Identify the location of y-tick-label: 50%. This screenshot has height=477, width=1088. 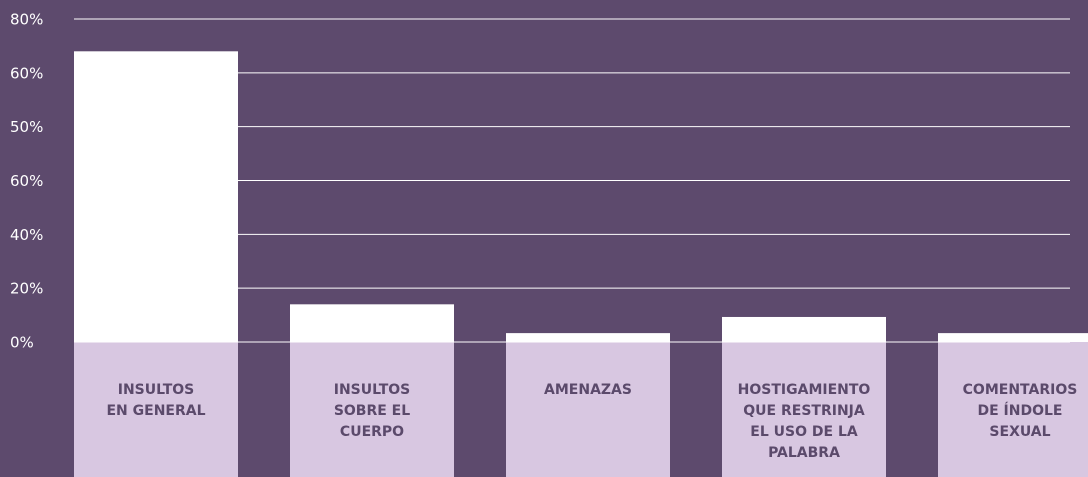
(26, 127).